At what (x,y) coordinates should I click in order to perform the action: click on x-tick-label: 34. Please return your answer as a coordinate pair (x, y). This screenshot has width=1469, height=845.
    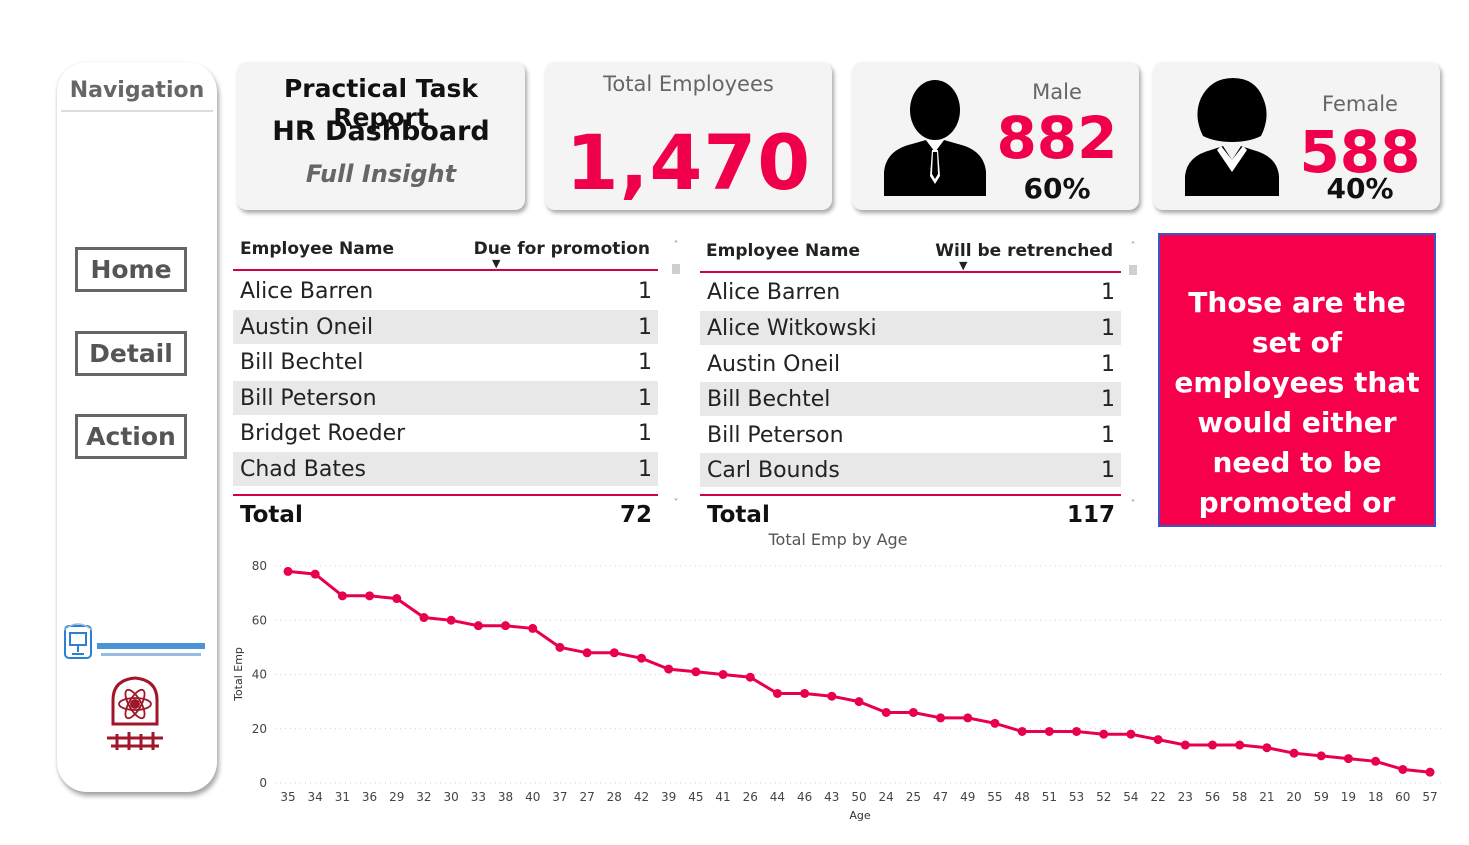
    Looking at the image, I should click on (315, 797).